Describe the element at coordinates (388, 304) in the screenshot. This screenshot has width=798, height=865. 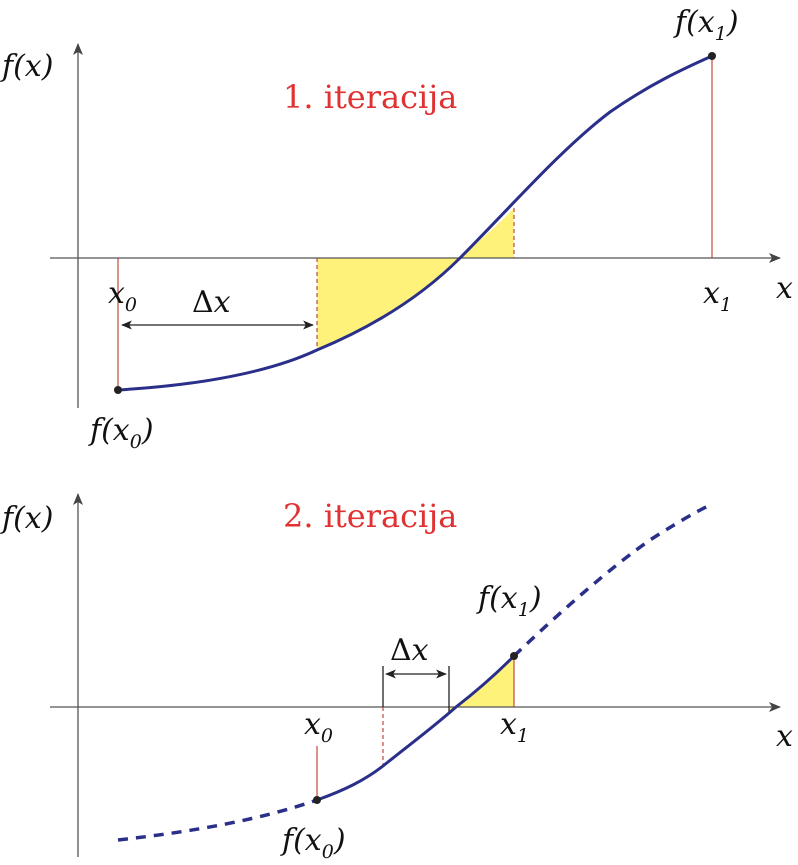
I see `highlight-area-left` at that location.